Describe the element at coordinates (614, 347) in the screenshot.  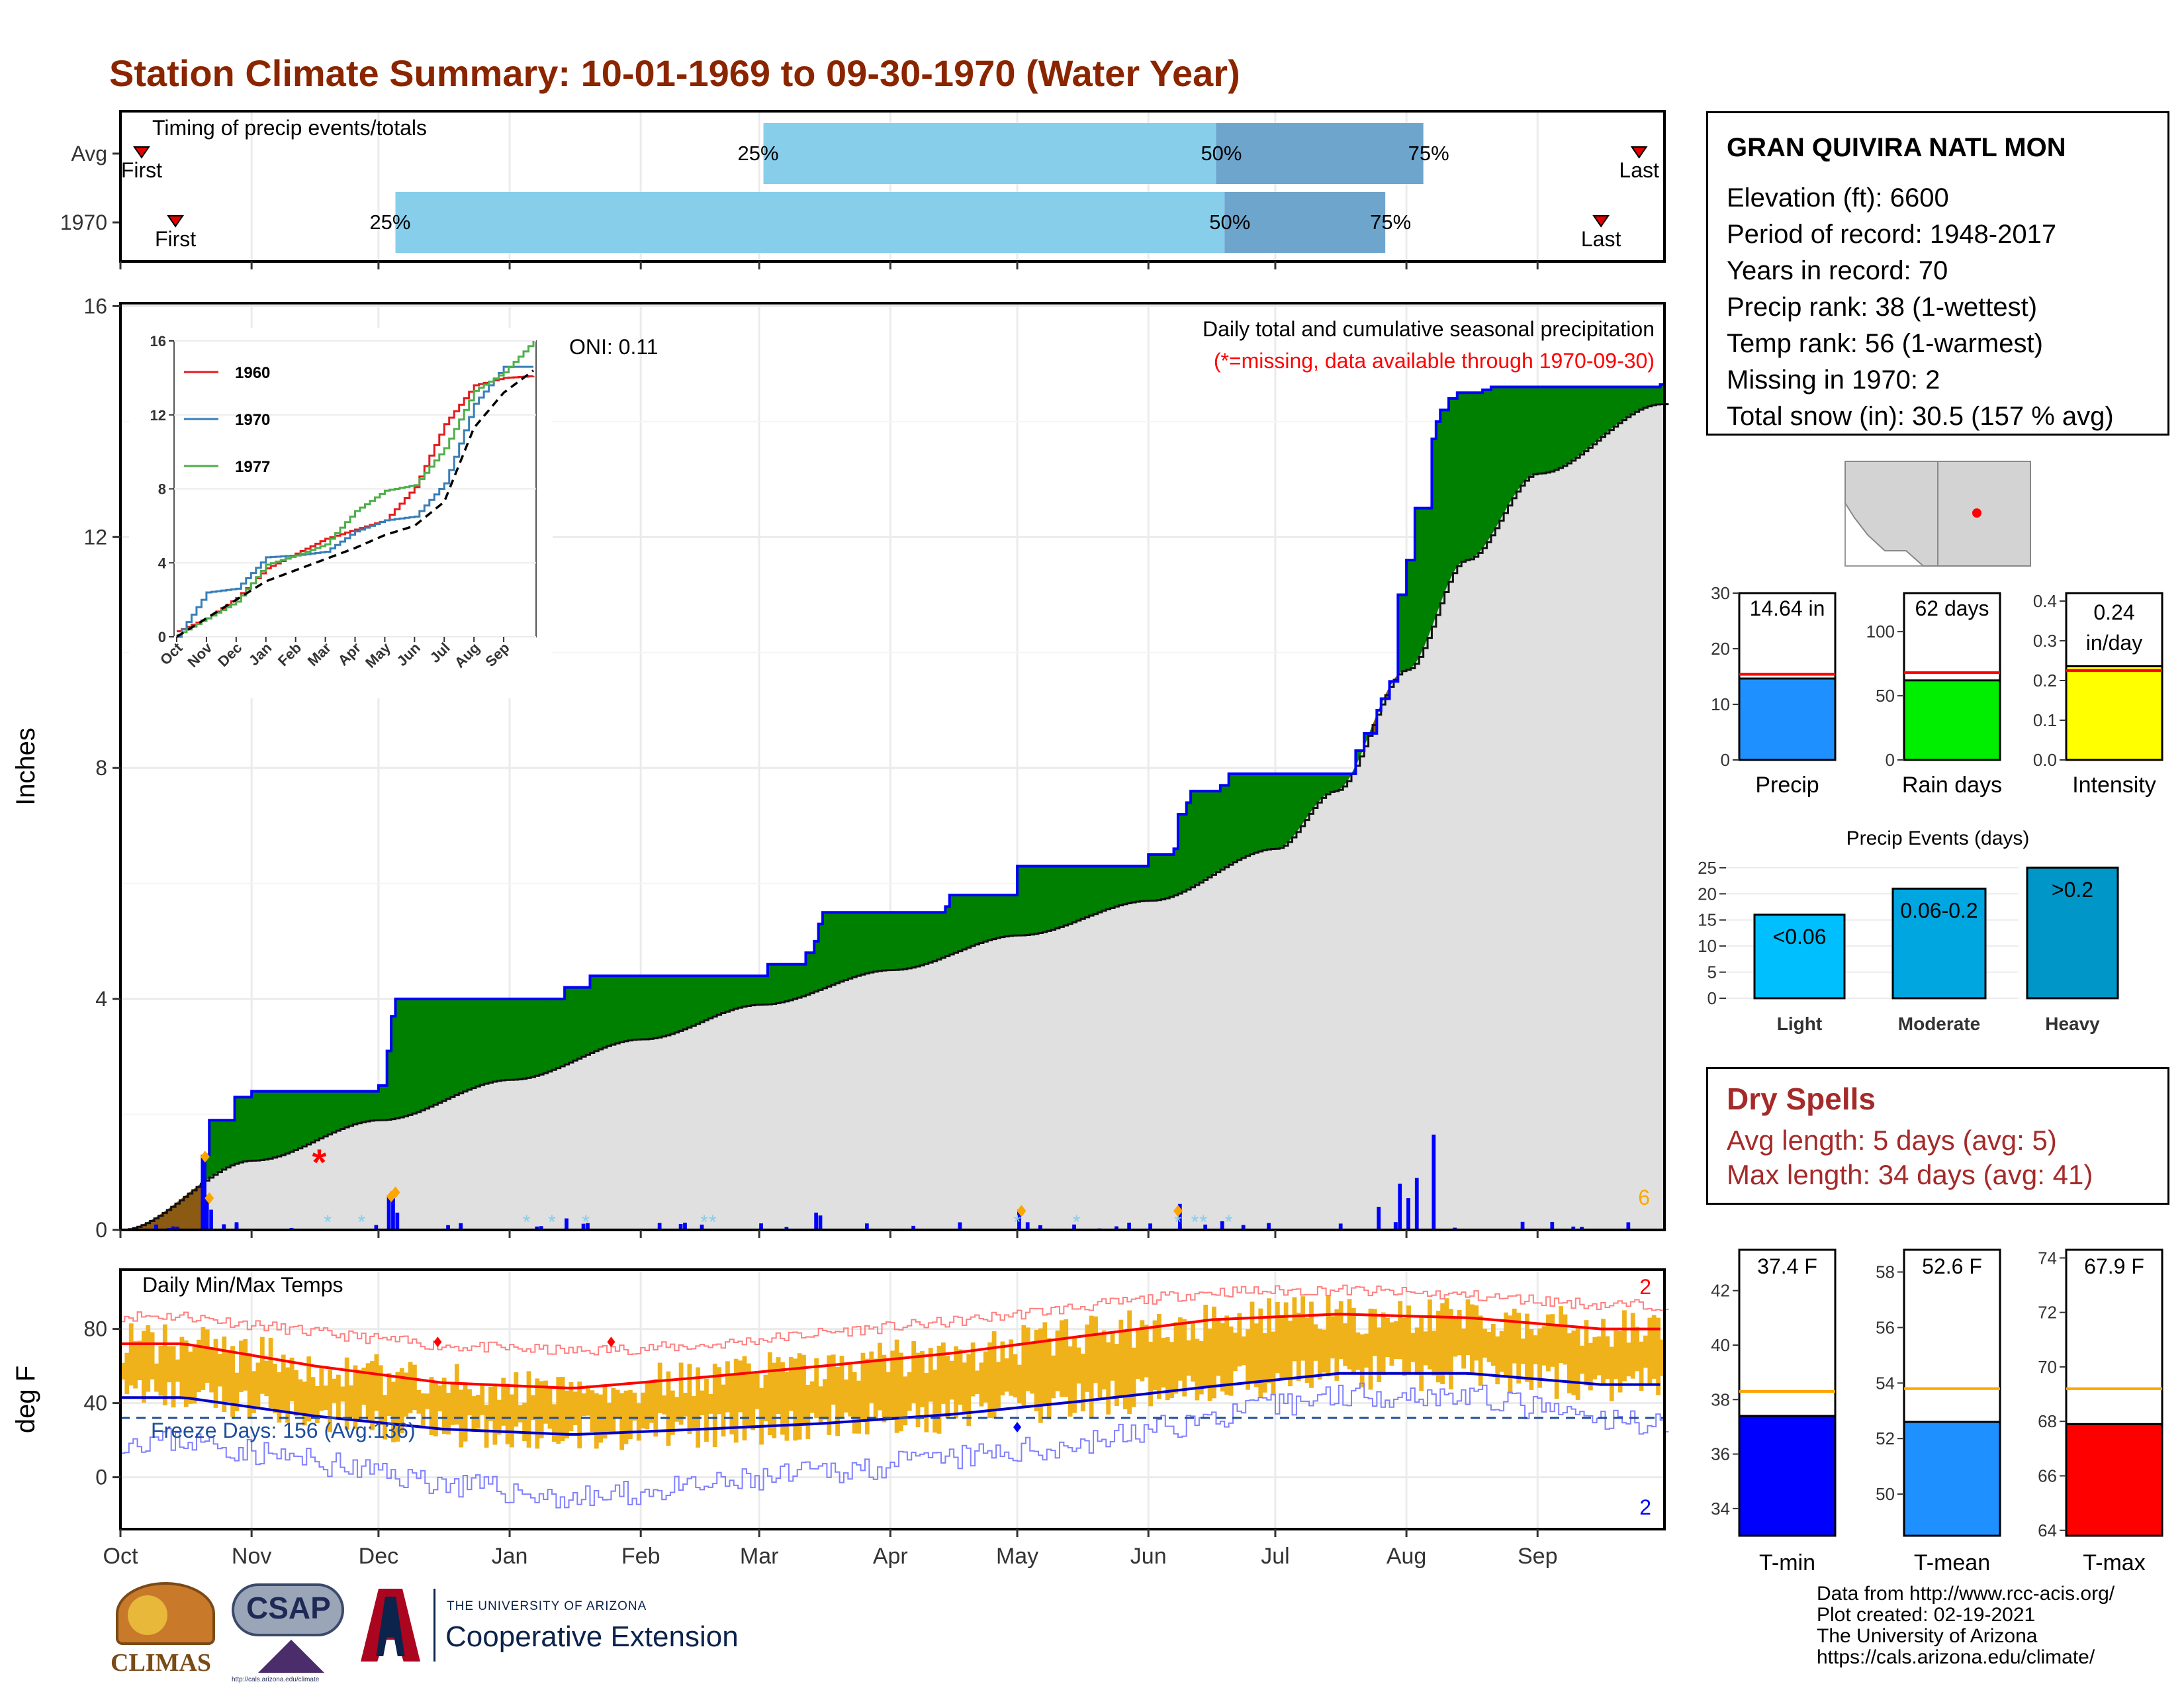
I see `oni-label: ONI: 0.11` at that location.